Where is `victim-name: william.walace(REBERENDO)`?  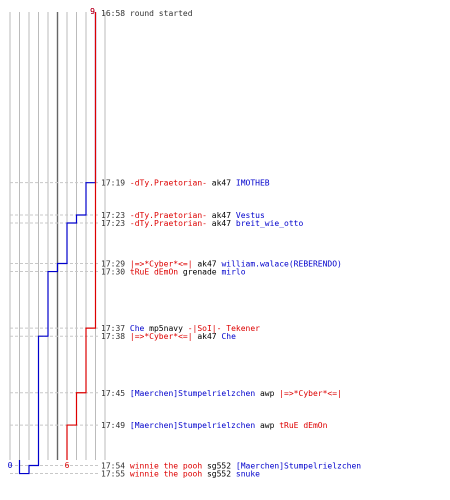 victim-name: william.walace(REBERENDO) is located at coordinates (281, 263).